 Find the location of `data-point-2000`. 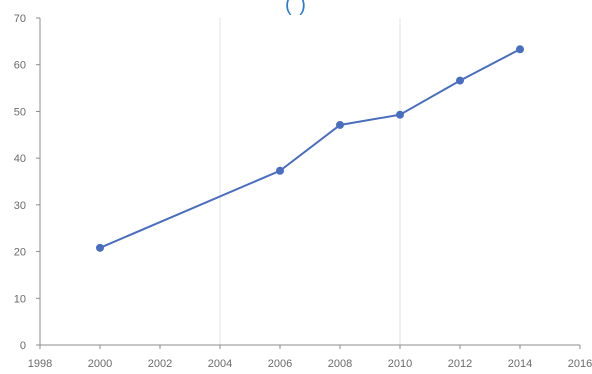

data-point-2000 is located at coordinates (100, 247).